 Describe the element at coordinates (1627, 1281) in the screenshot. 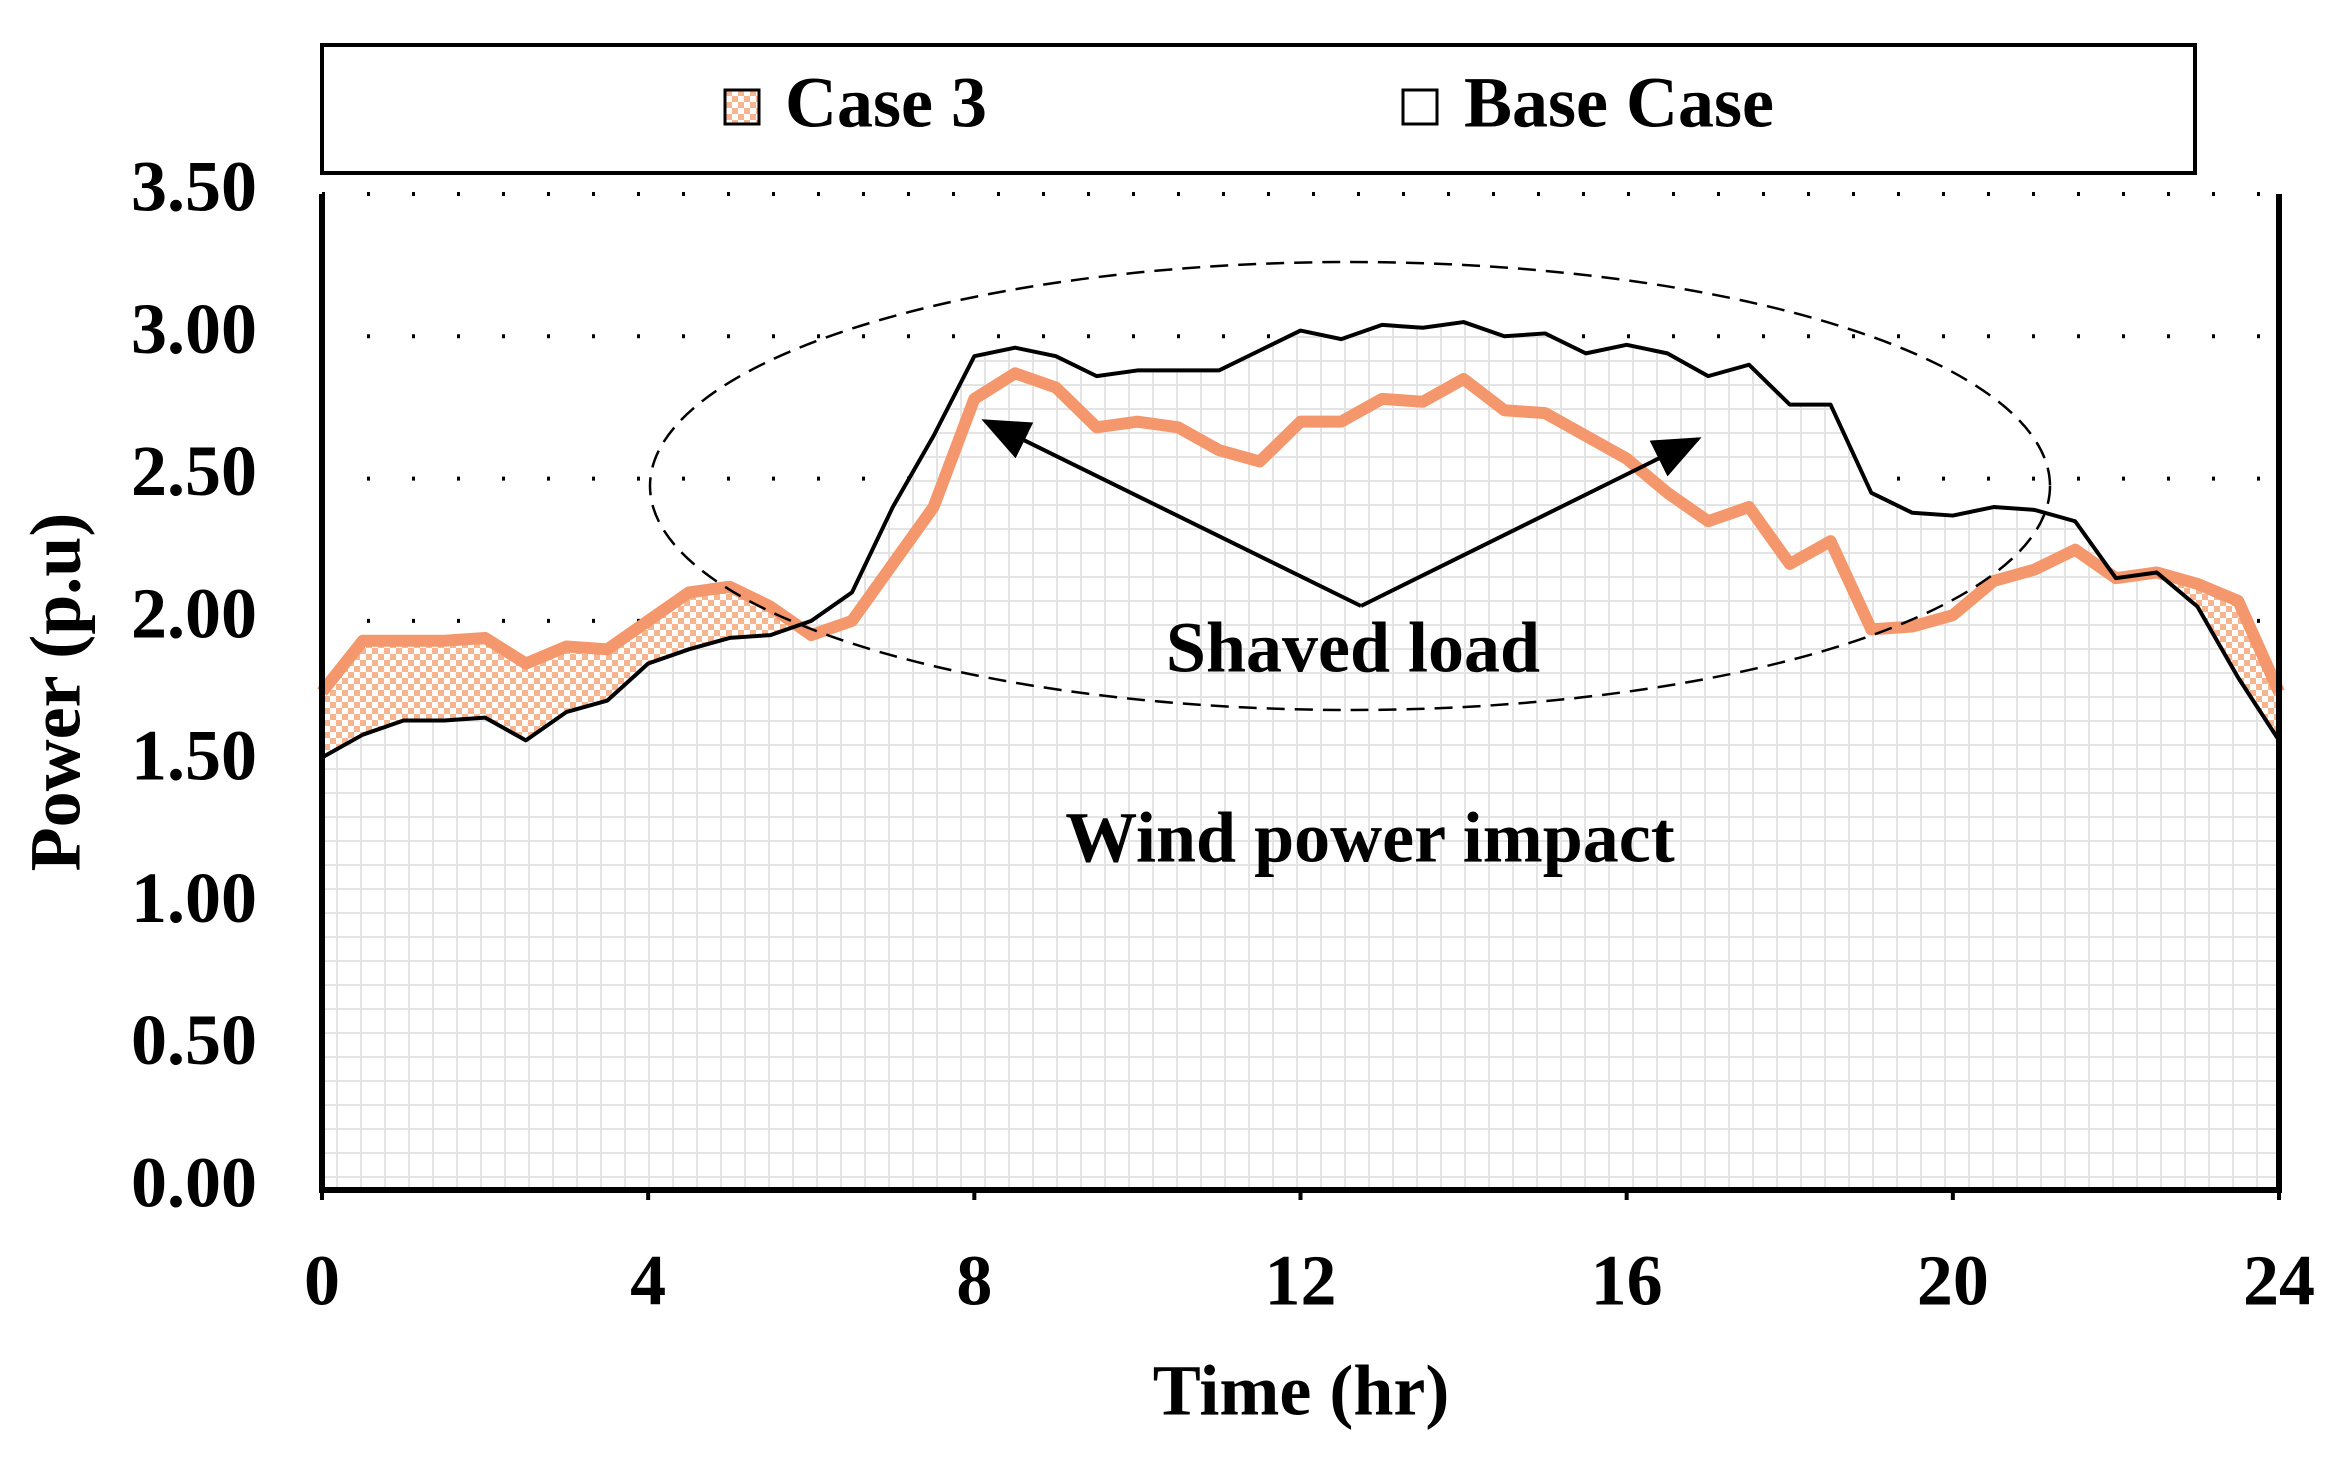

I see `x-tick-label: 16` at that location.